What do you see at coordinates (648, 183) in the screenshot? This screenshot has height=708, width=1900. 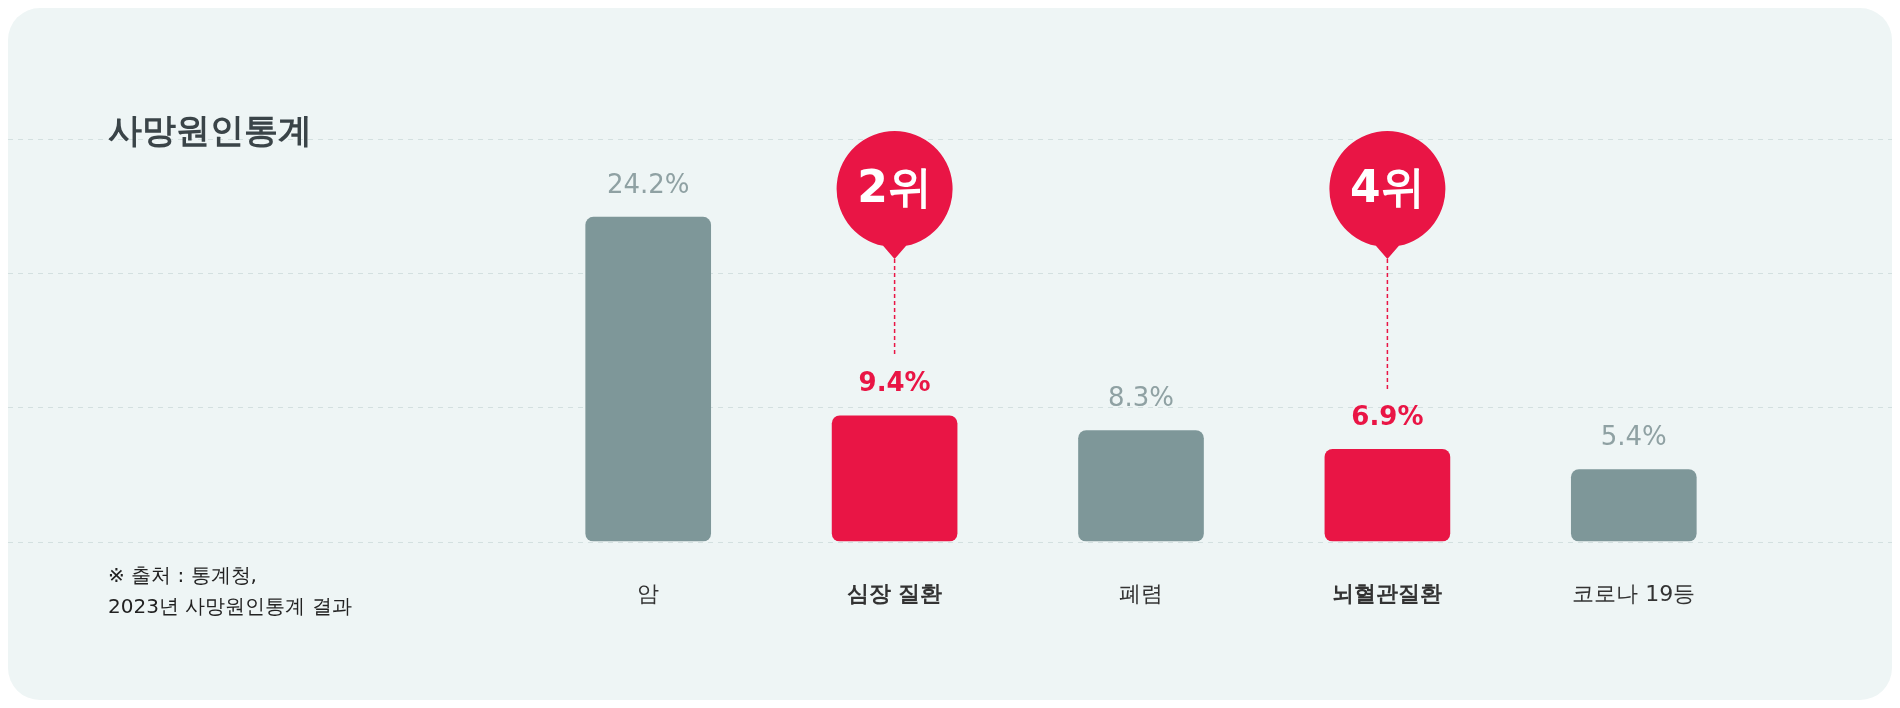 I see `data-label: 24.2%` at bounding box center [648, 183].